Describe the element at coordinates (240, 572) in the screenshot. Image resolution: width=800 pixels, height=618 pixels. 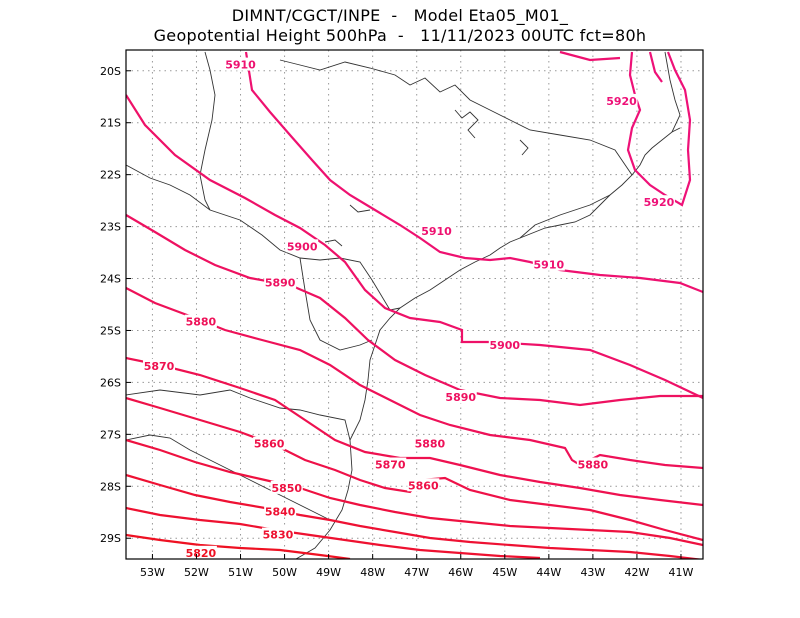
I see `lon-tick-label: 51W` at that location.